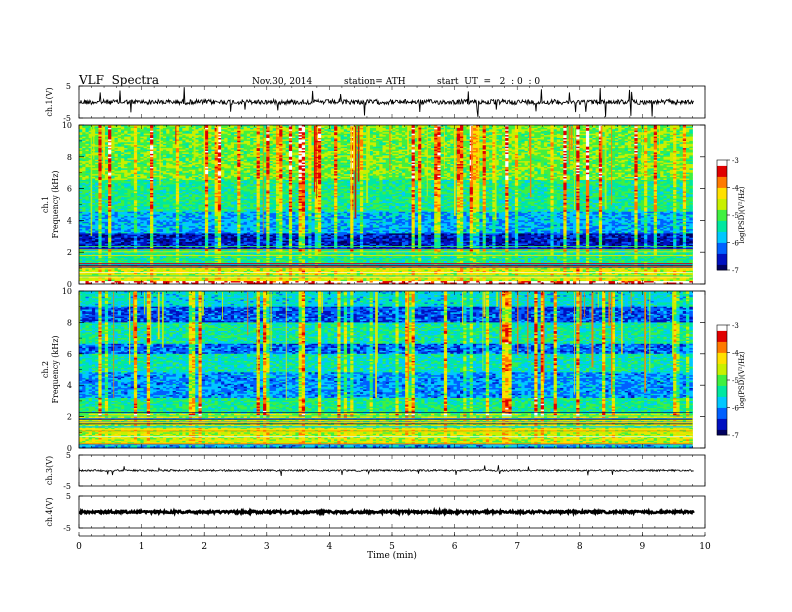  I want to click on ch1-spectrogram-ytick-label: 10, so click(67, 125).